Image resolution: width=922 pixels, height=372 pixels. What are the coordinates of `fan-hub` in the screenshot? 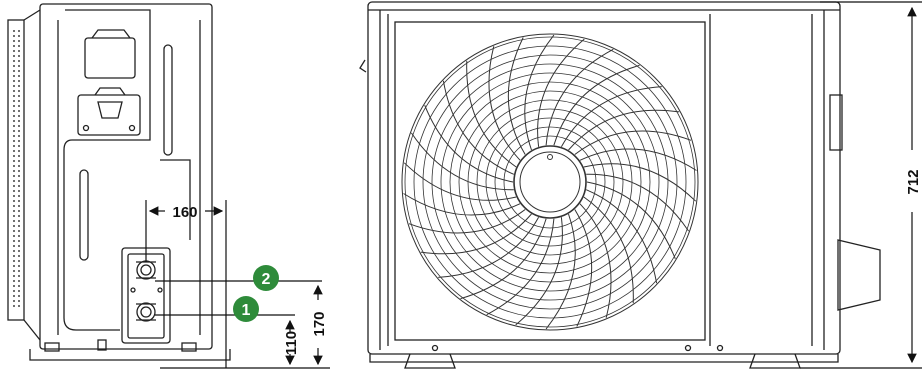 It's located at (550, 182).